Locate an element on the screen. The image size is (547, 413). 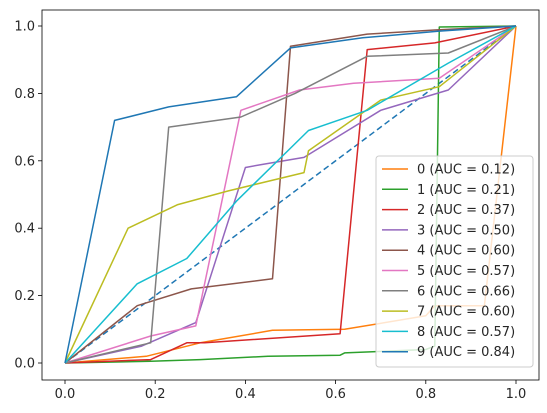
legend-entry-5: 5 (AUC = 0.57) is located at coordinates (466, 271).